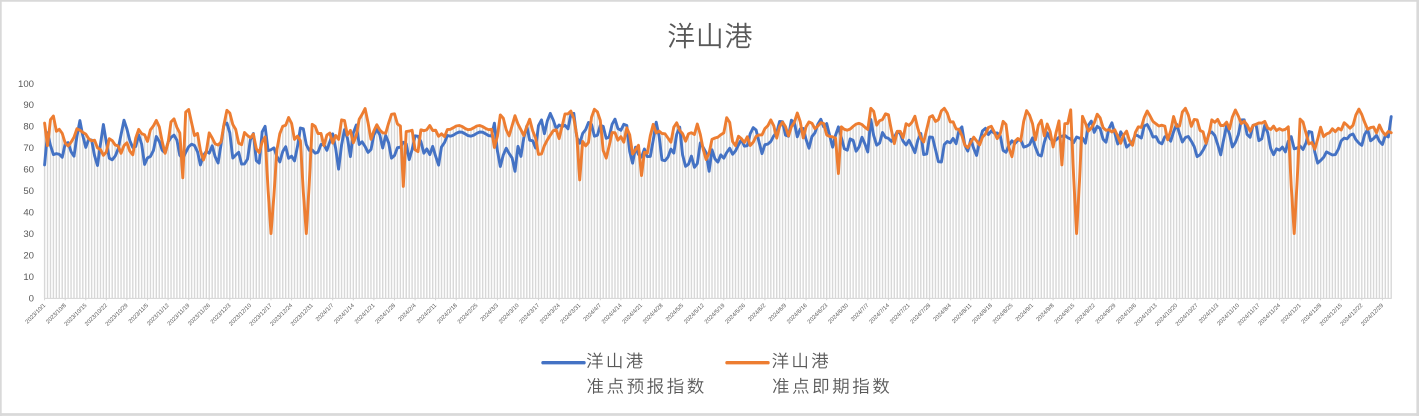 The height and width of the screenshot is (416, 1419). What do you see at coordinates (28, 255) in the screenshot?
I see `svg-text: 20` at bounding box center [28, 255].